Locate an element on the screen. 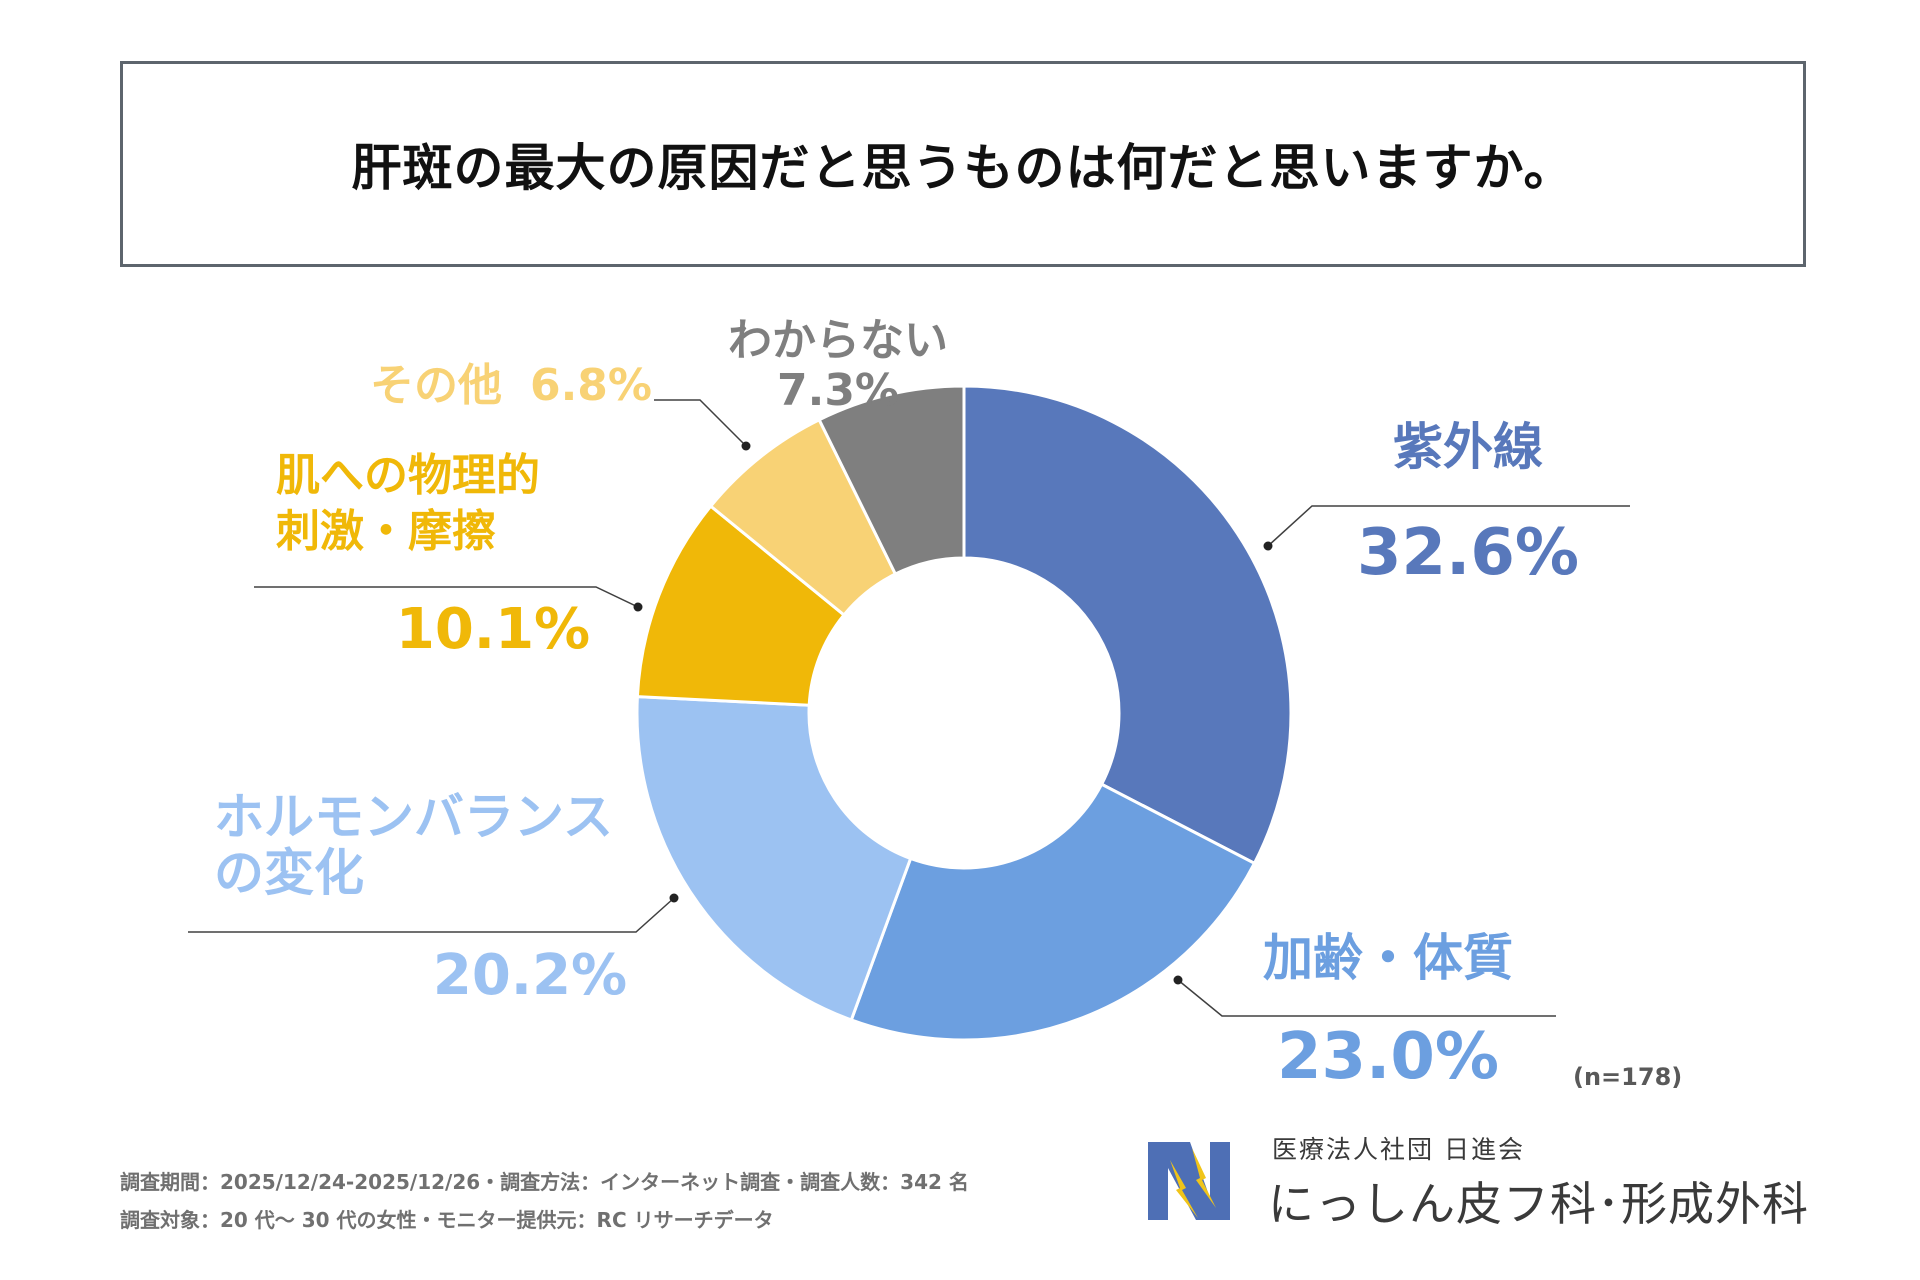  survey-target-note: 調査対象：20 代～ 30 代の女性・モニター提供元：RC リサーチデータ is located at coordinates (447, 1220).